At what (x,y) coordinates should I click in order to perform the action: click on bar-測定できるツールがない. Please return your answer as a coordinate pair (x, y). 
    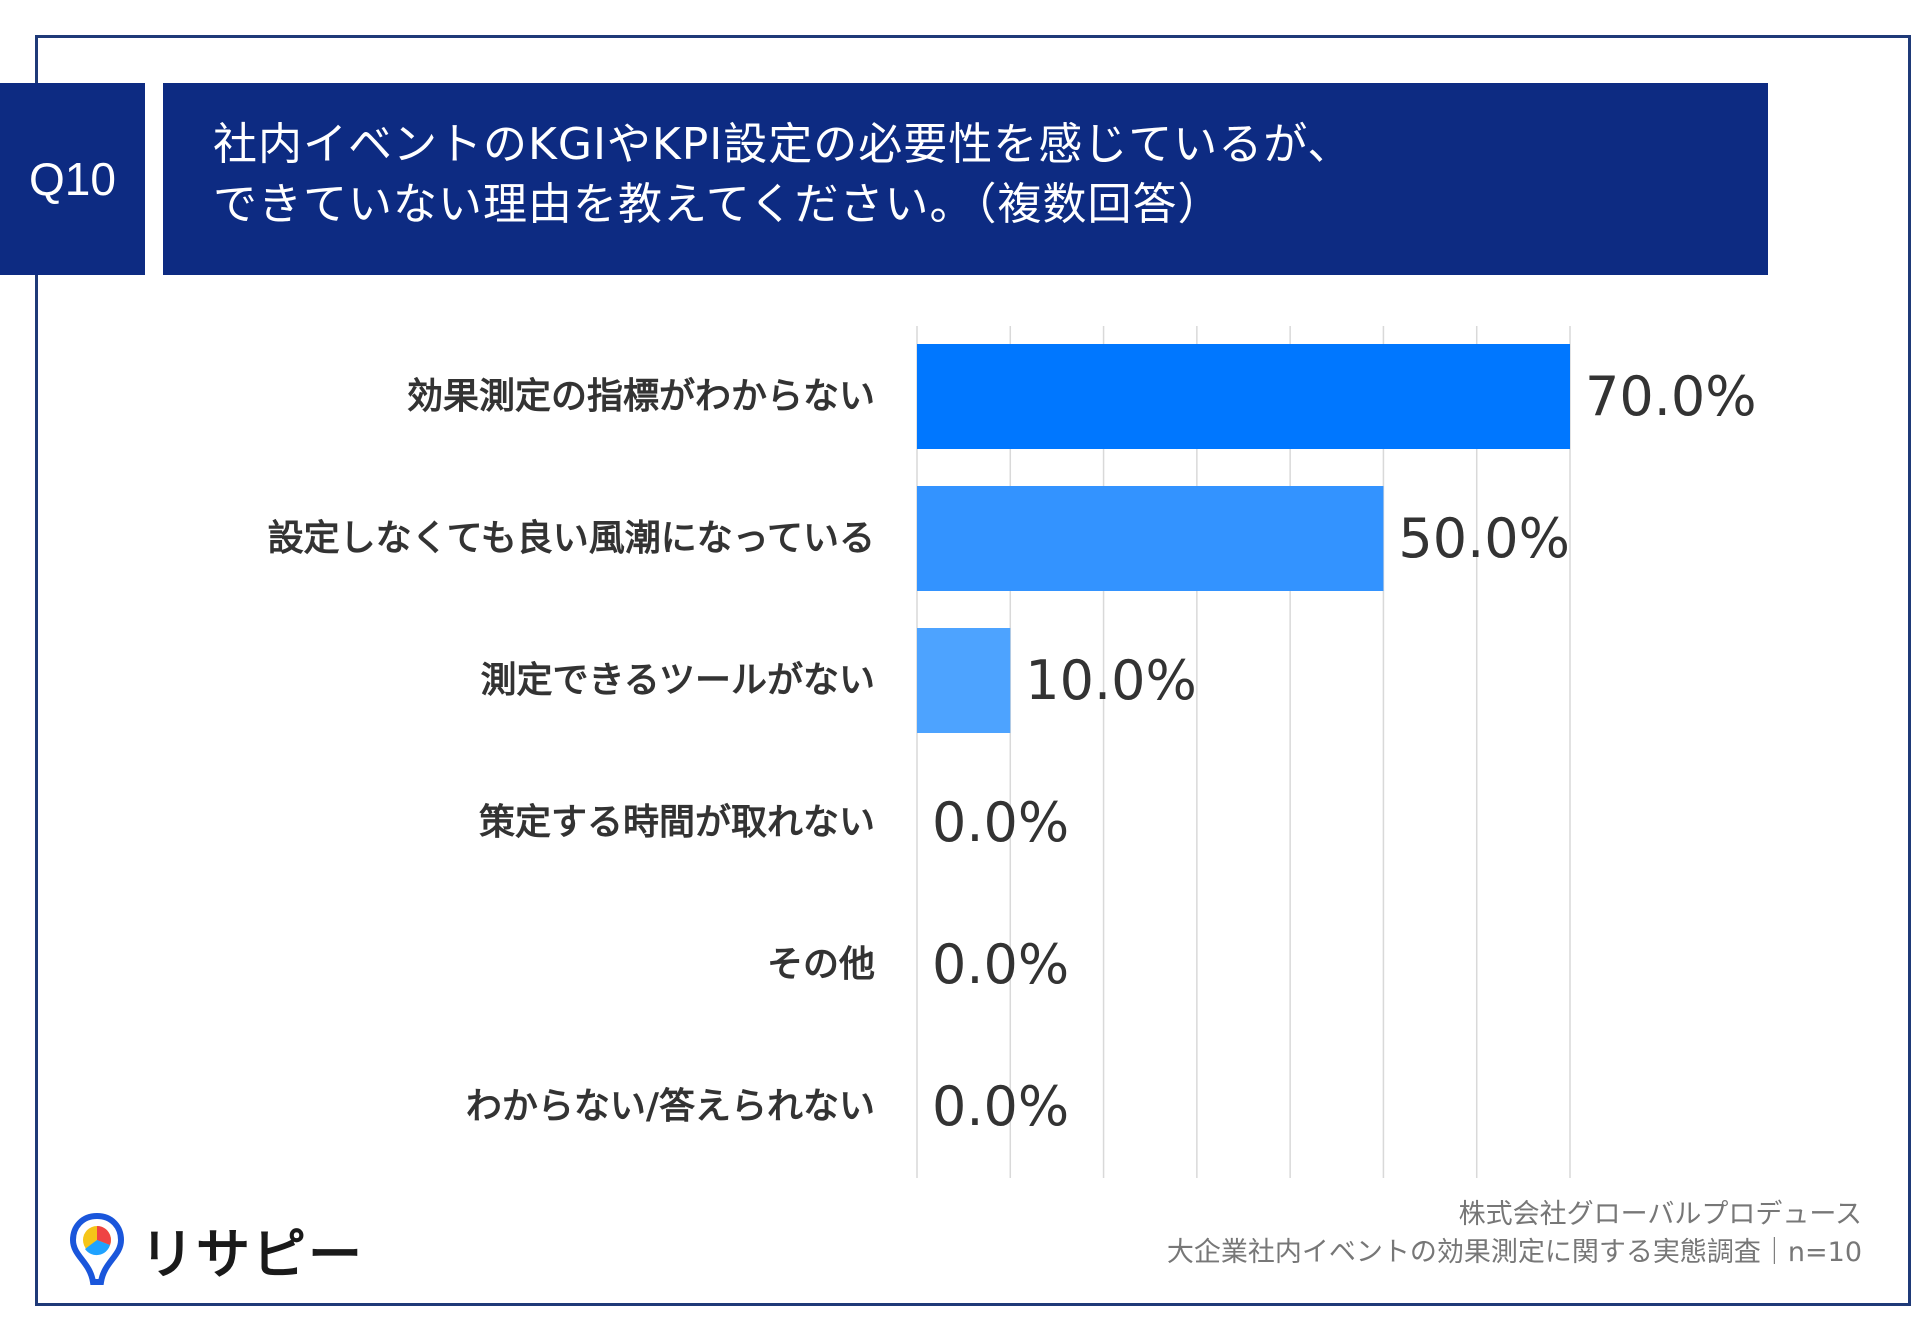
    Looking at the image, I should click on (964, 680).